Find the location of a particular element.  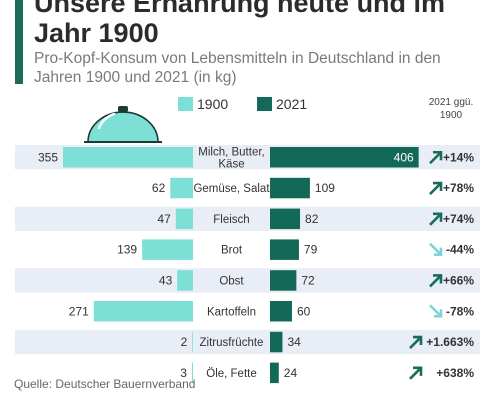

value-label-1900: 3 is located at coordinates (183, 373).